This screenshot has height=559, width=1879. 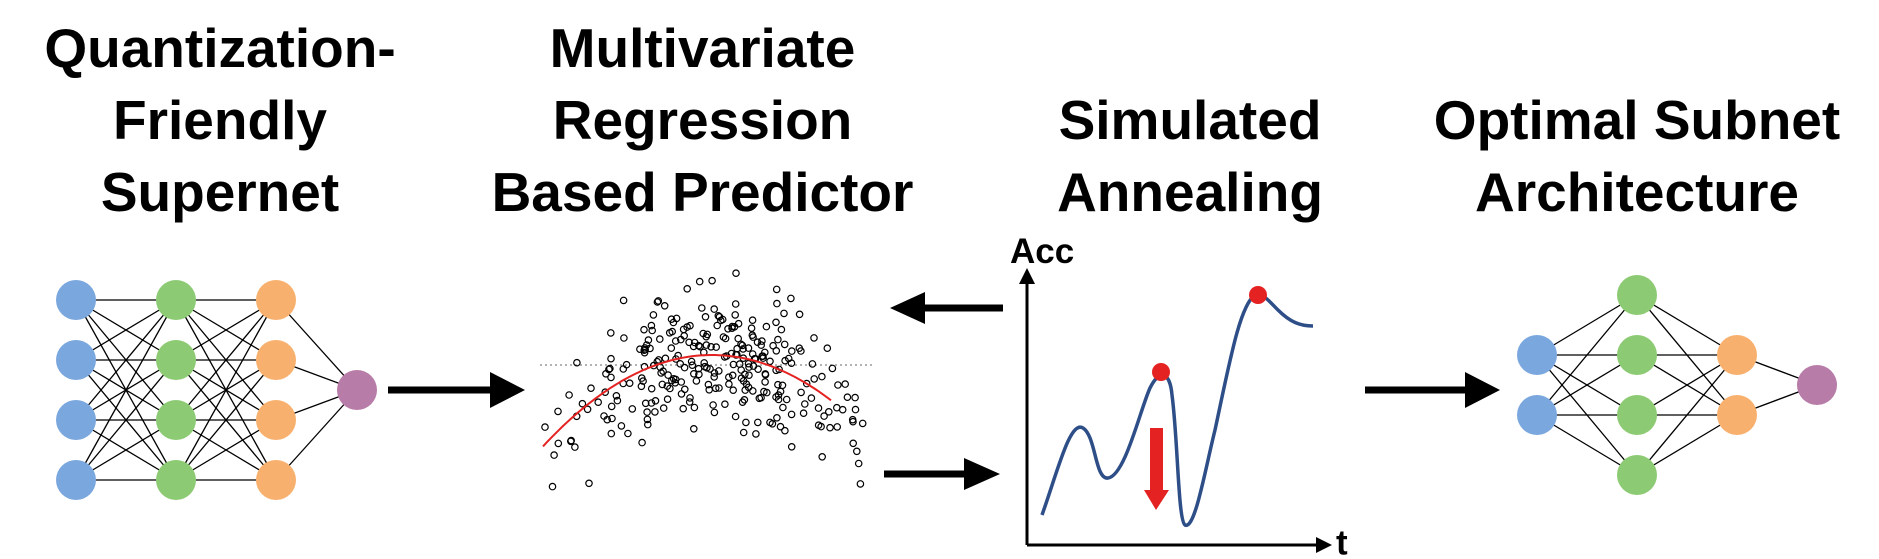 I want to click on regression-fit-curve, so click(x=687, y=401).